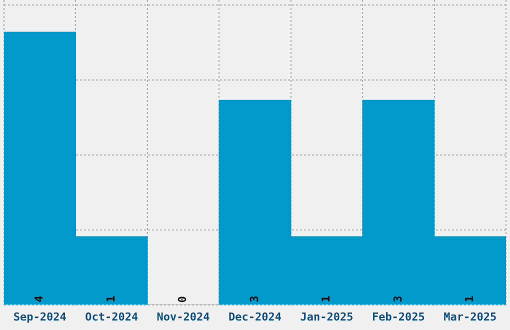 Image resolution: width=510 pixels, height=330 pixels. Describe the element at coordinates (39, 298) in the screenshot. I see `data-label: 4` at that location.